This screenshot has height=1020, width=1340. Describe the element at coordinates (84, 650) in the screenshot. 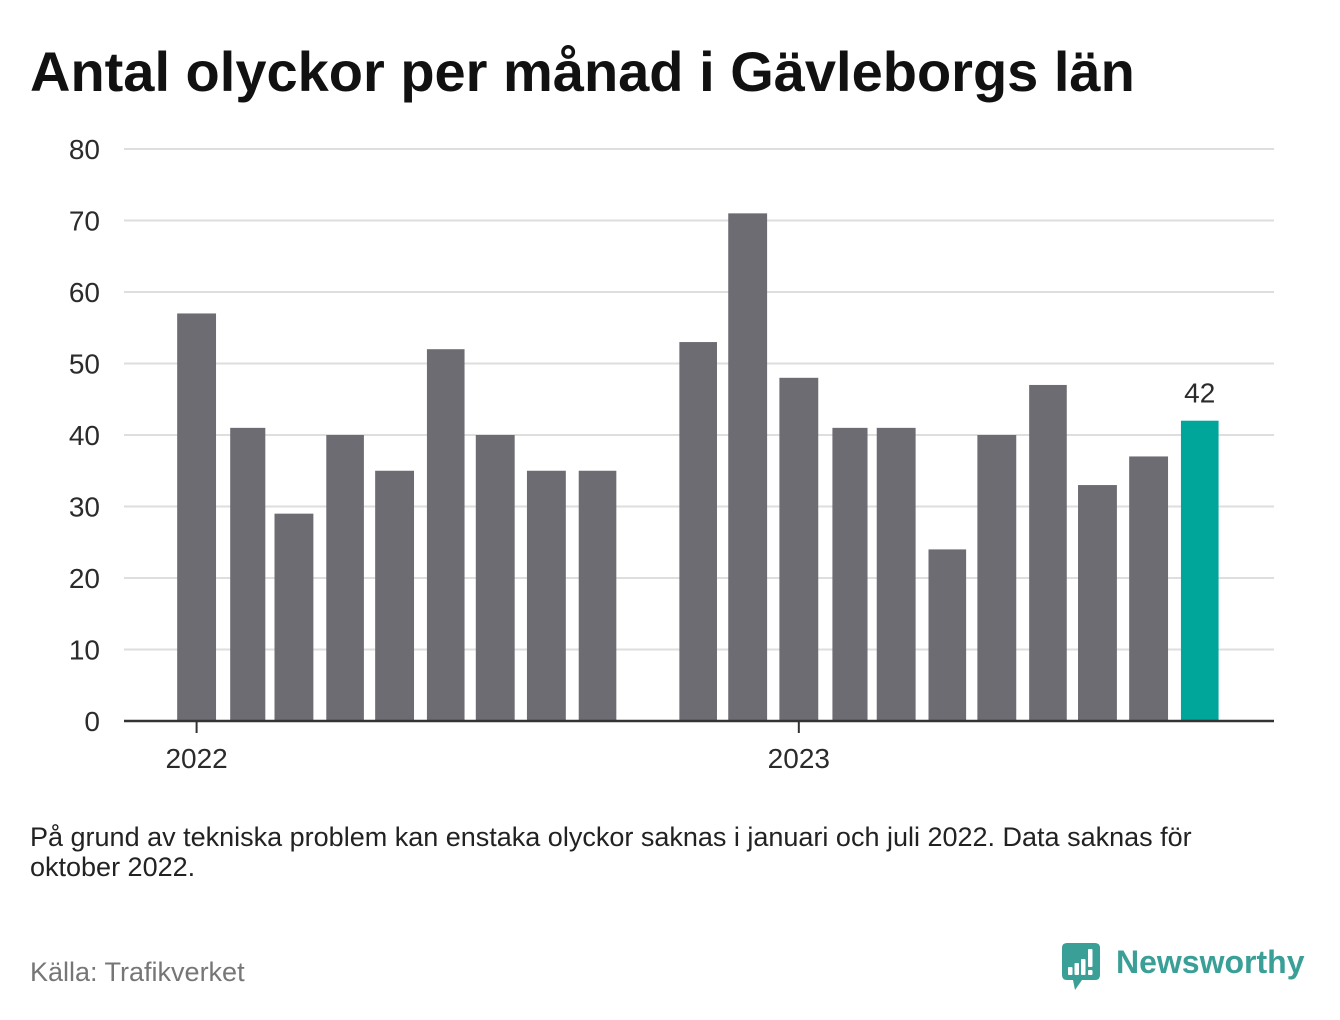

I see `y-tick-label: 10` at that location.